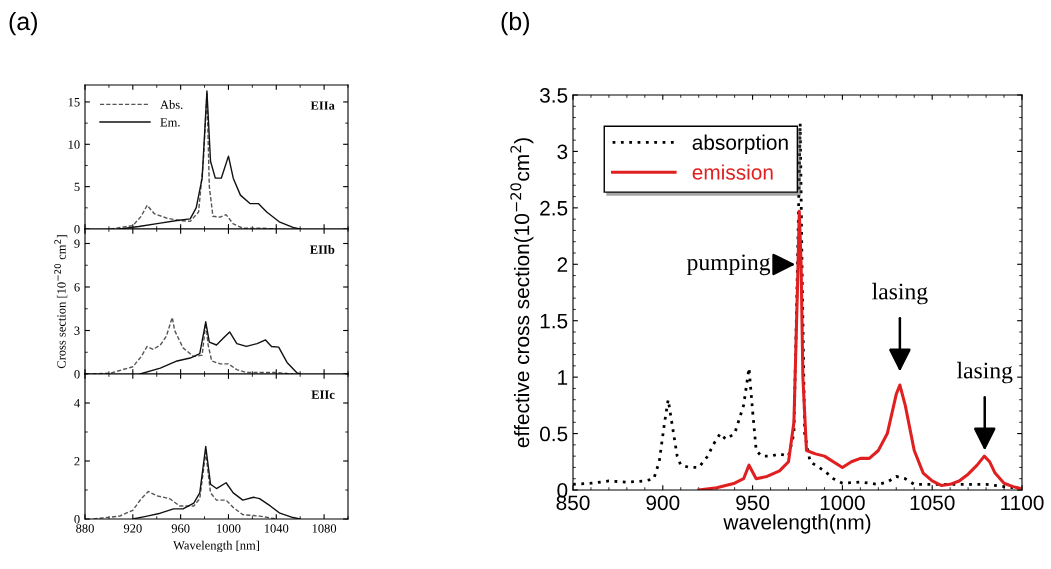 This screenshot has width=1051, height=569. Describe the element at coordinates (515, 23) in the screenshot. I see `chart-title: (b)` at that location.